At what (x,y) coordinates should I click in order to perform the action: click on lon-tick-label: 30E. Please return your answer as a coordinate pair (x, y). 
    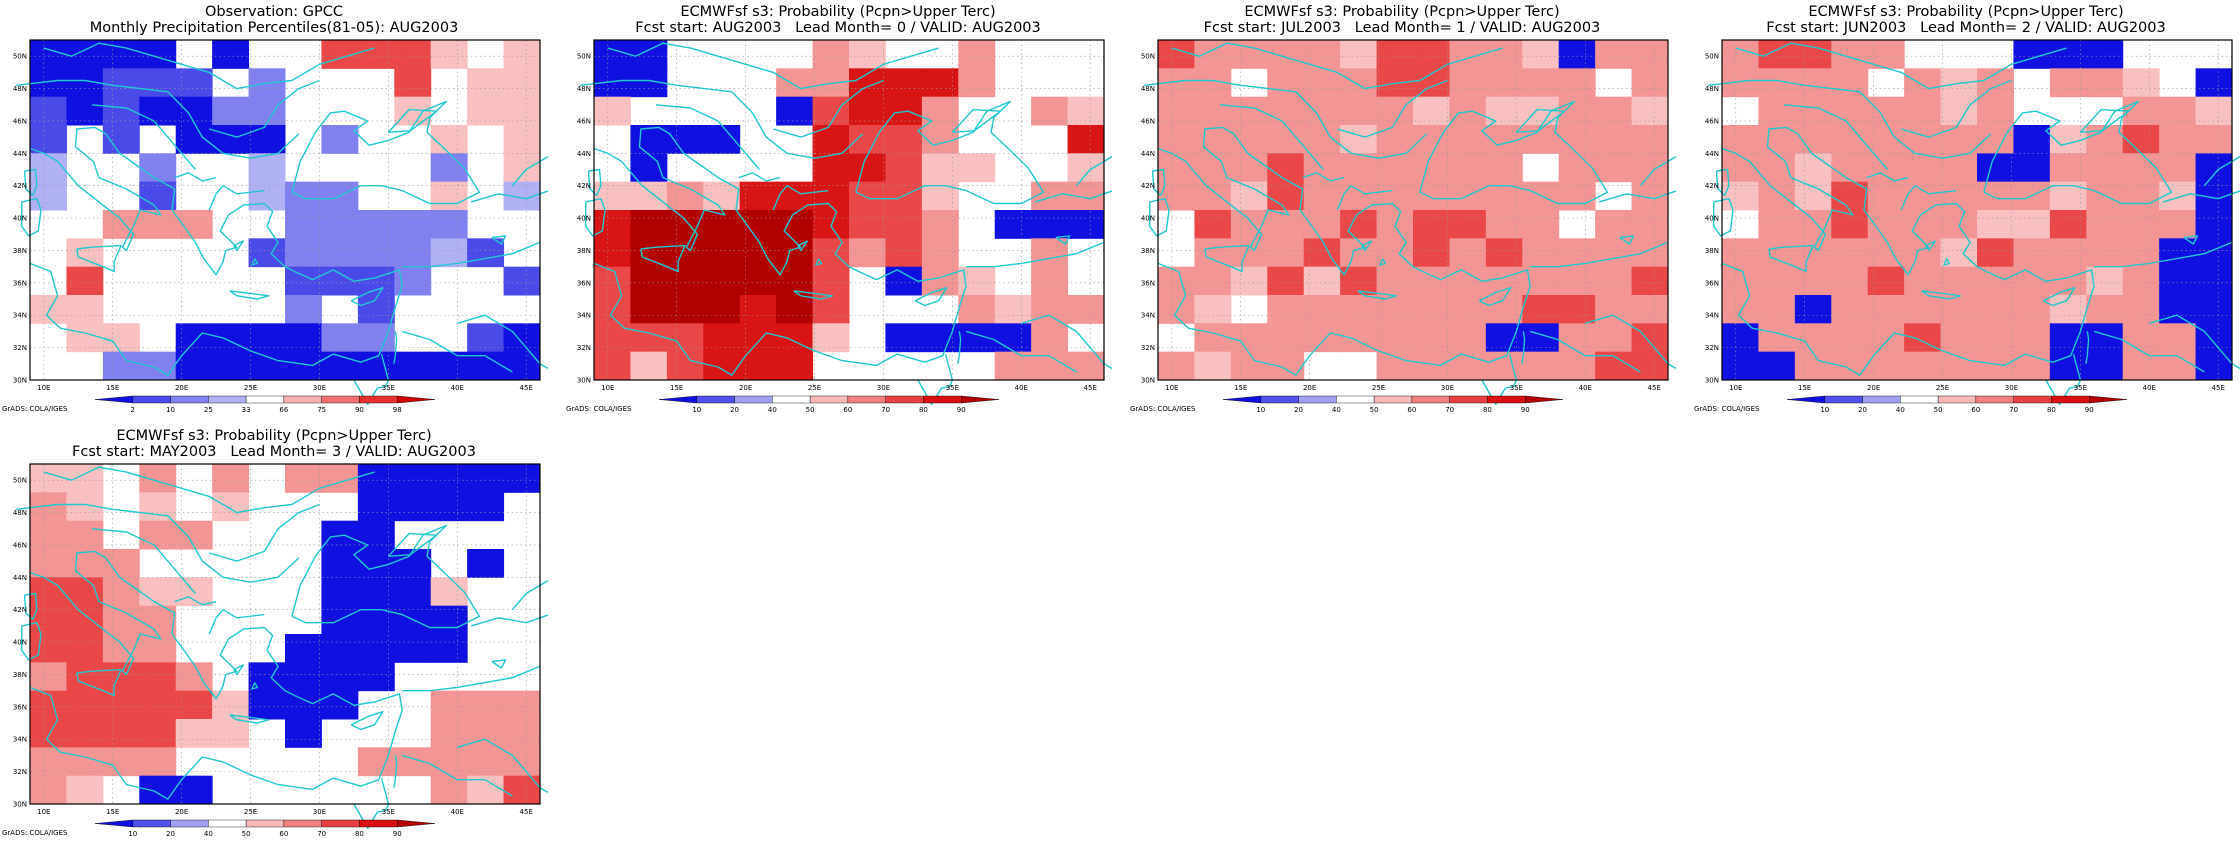
    Looking at the image, I should click on (319, 812).